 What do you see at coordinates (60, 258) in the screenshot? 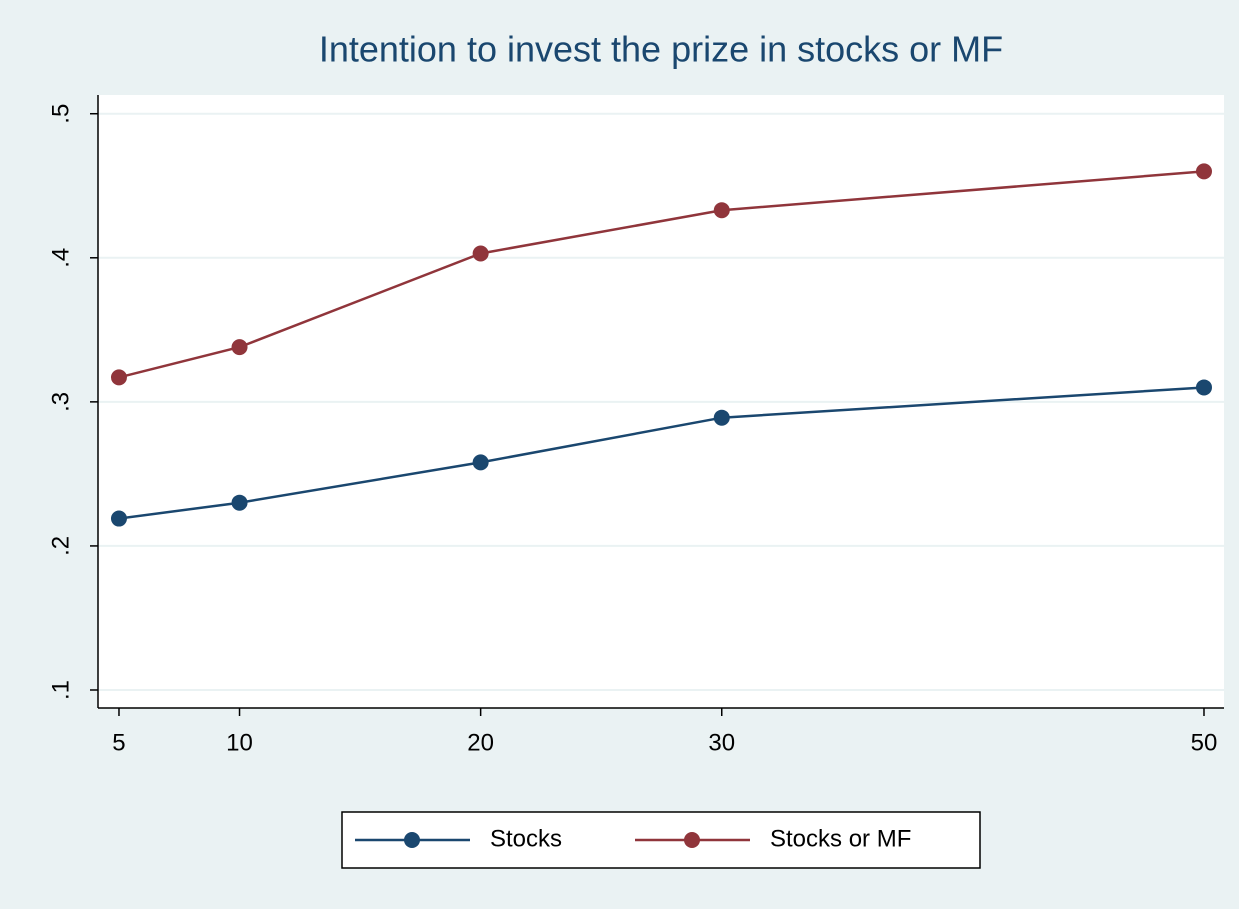
I see `y-tick-label: .4` at bounding box center [60, 258].